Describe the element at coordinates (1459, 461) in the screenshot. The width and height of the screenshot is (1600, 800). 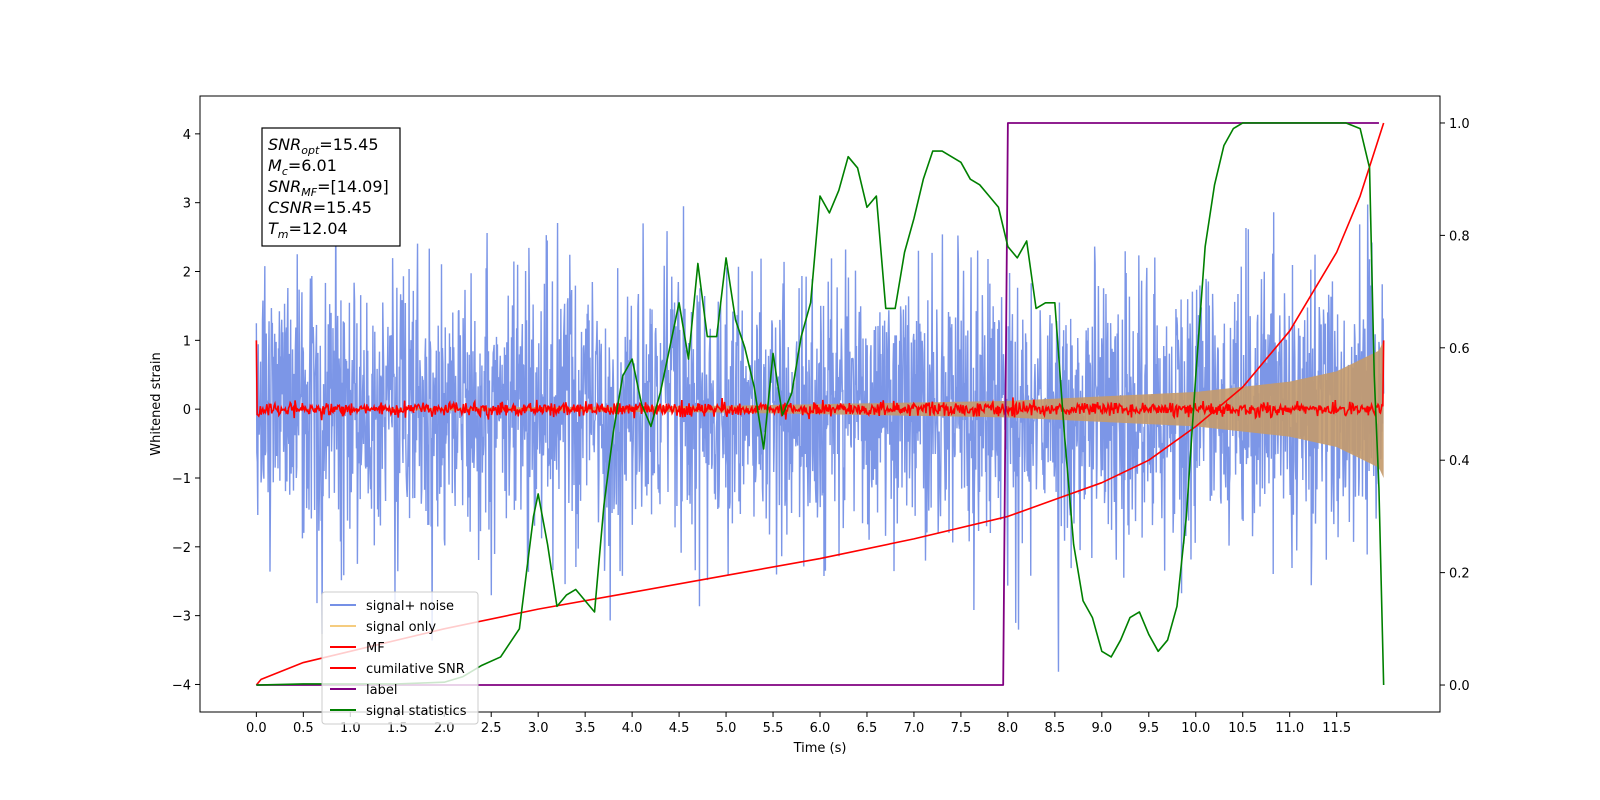
I see `y2-tick-label: 0.4` at that location.